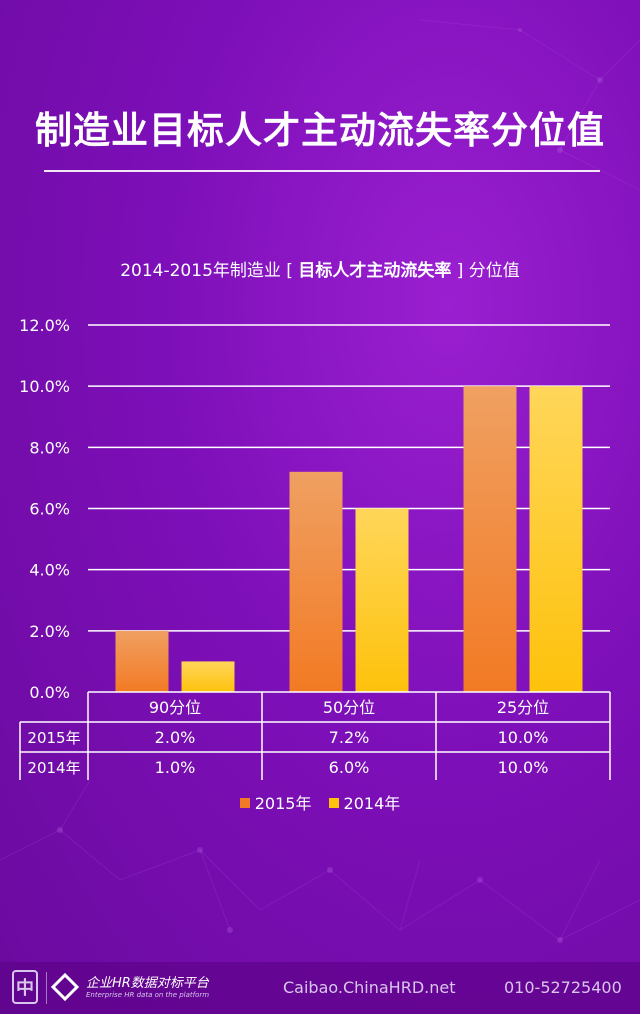  What do you see at coordinates (148, 995) in the screenshot?
I see `platform-name-en: Enterprise HR data on the platform` at bounding box center [148, 995].